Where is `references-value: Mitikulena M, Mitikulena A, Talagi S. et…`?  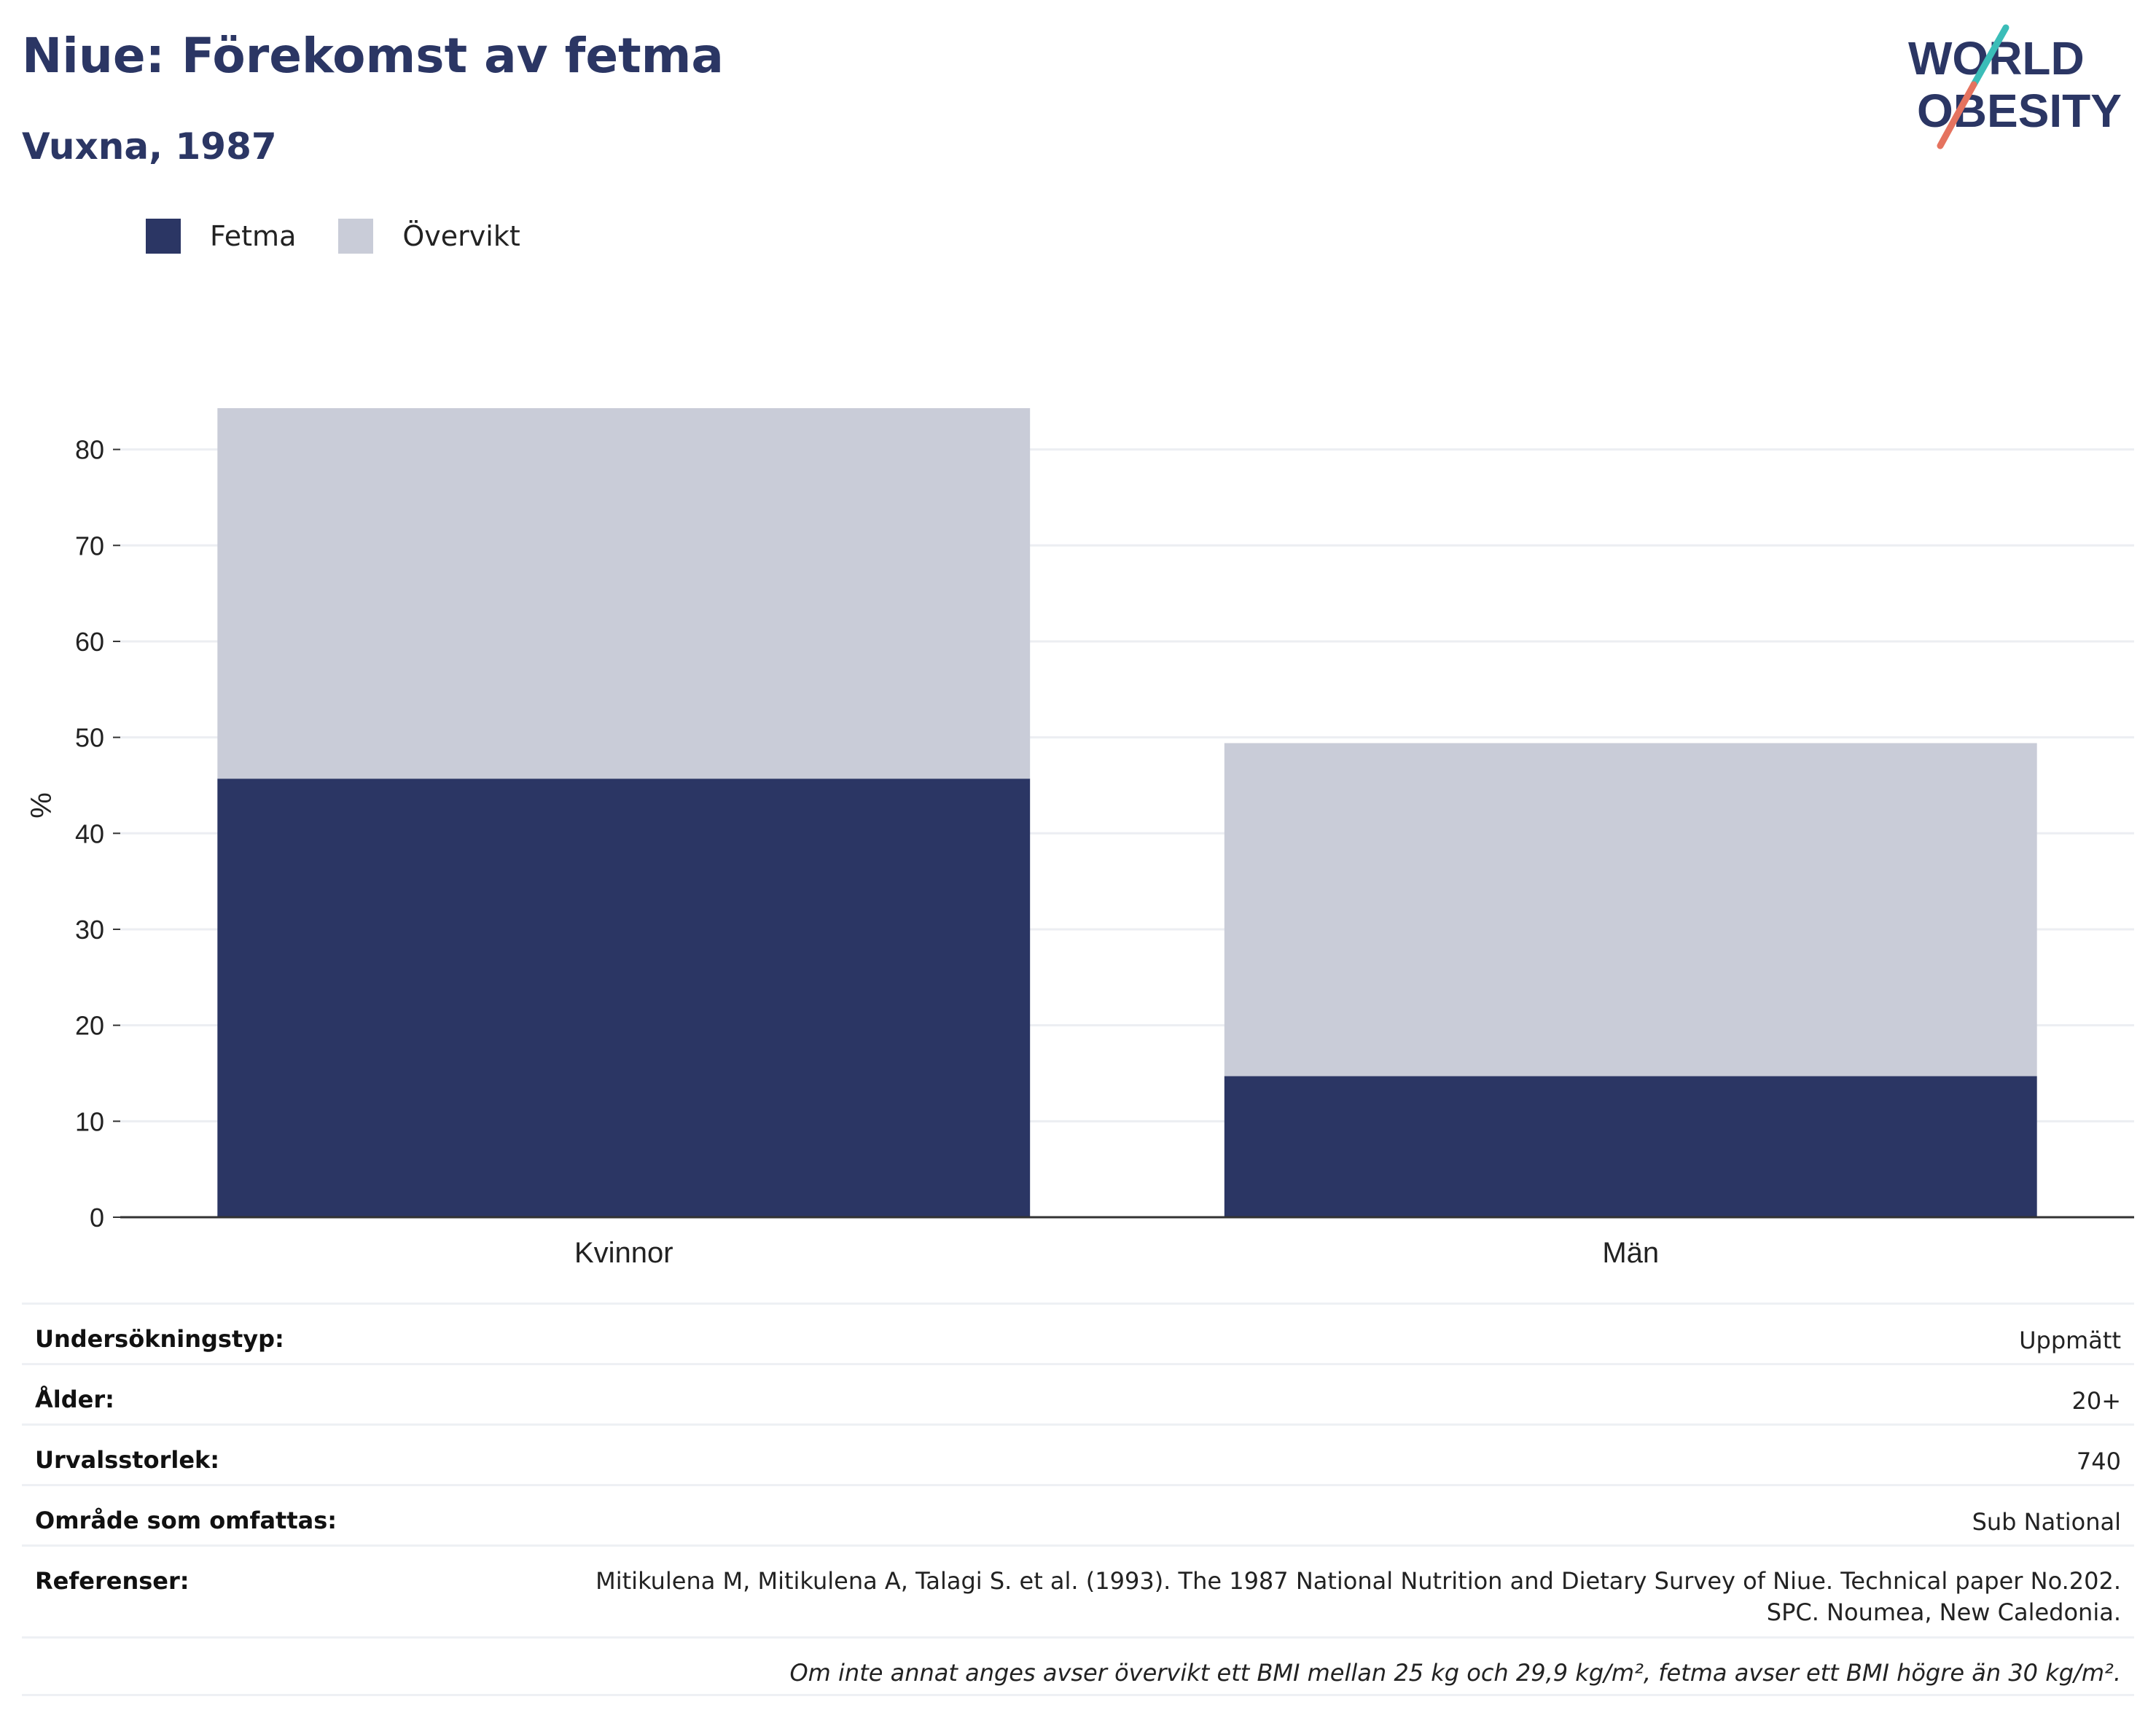
references-value: Mitikulena M, Mitikulena A, Talagi S. et… is located at coordinates (1358, 1597).